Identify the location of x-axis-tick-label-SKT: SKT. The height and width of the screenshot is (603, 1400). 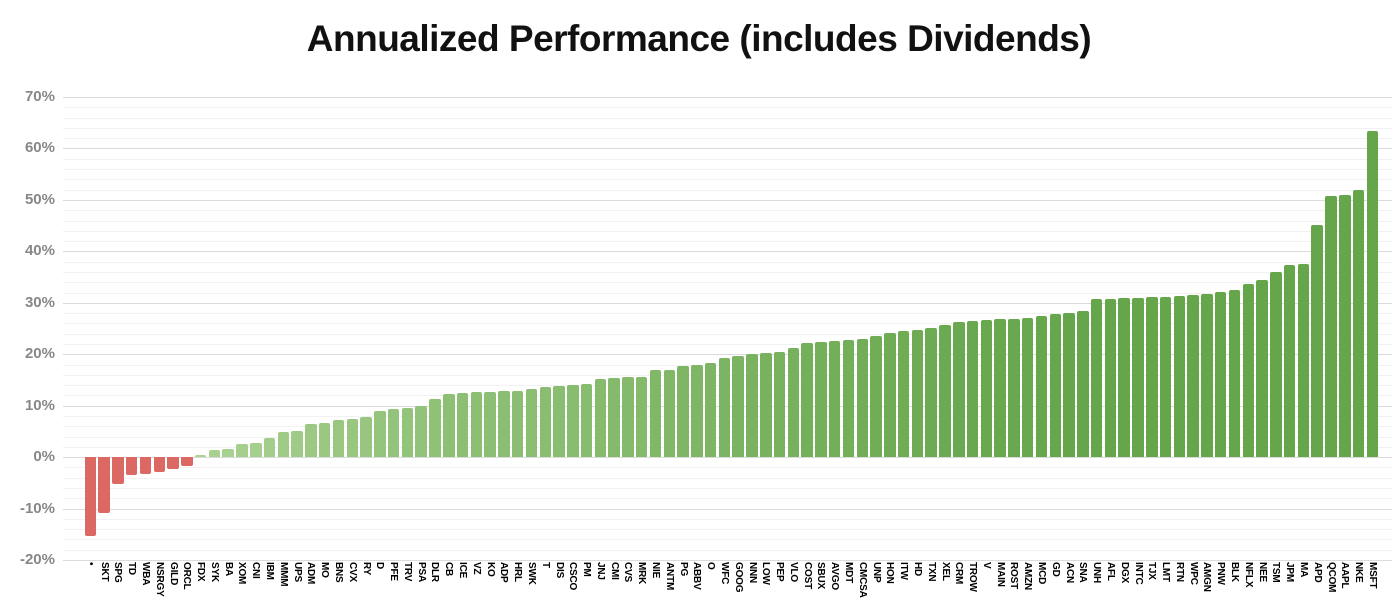
(104, 572).